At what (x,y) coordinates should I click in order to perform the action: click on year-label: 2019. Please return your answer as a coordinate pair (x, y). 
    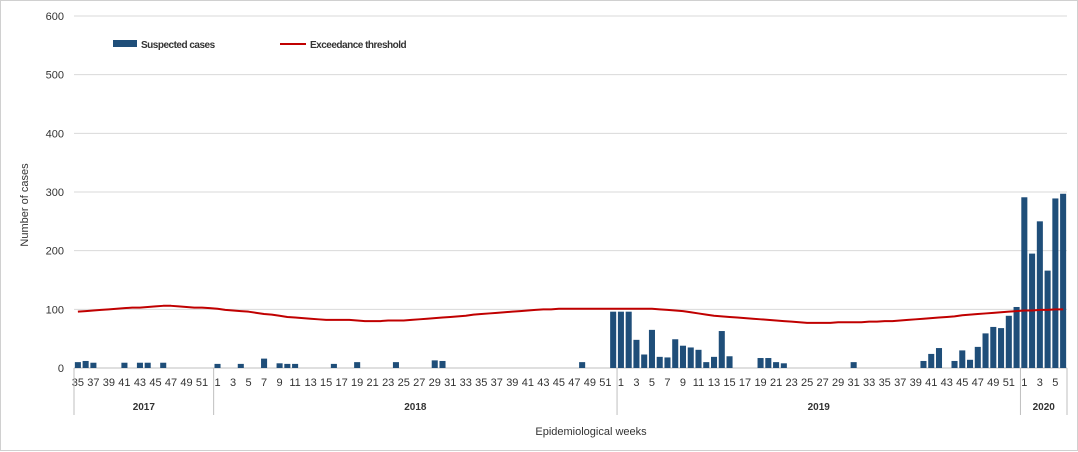
    Looking at the image, I should click on (819, 407).